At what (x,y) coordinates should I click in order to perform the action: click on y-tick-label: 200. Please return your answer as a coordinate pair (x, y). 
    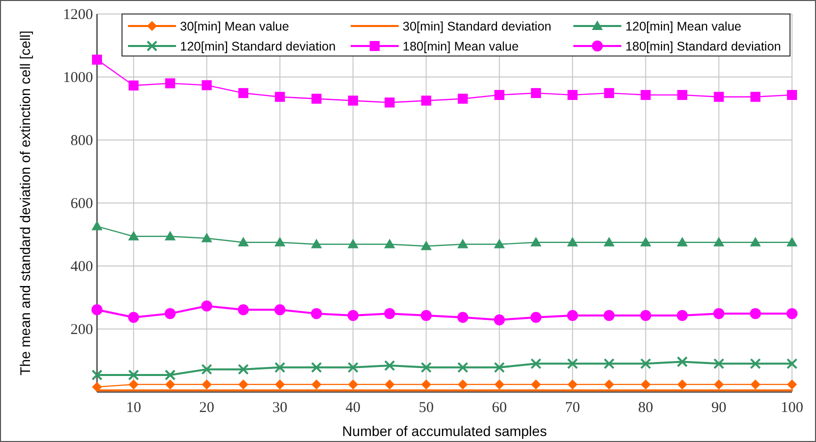
    Looking at the image, I should click on (81, 330).